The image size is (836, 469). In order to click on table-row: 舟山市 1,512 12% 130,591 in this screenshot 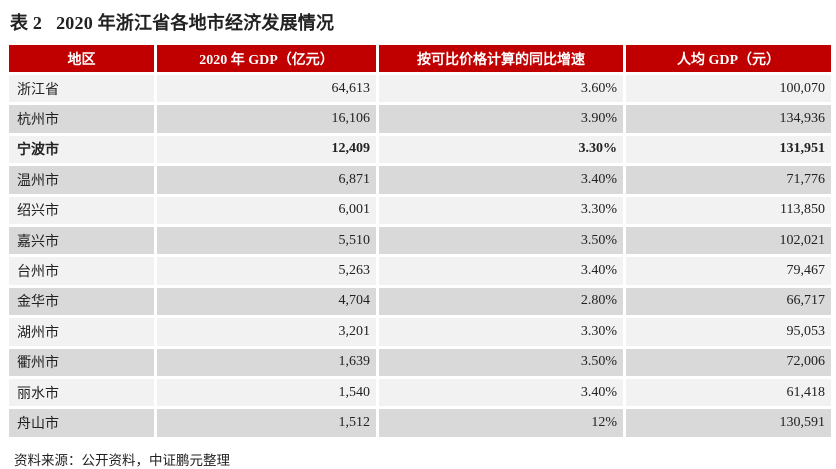, I will do `click(420, 423)`.